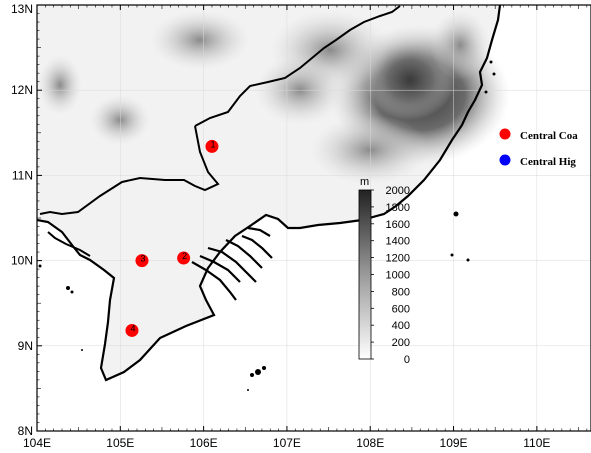 The width and height of the screenshot is (591, 453). I want to click on y-tick-label: 12N, so click(22, 90).